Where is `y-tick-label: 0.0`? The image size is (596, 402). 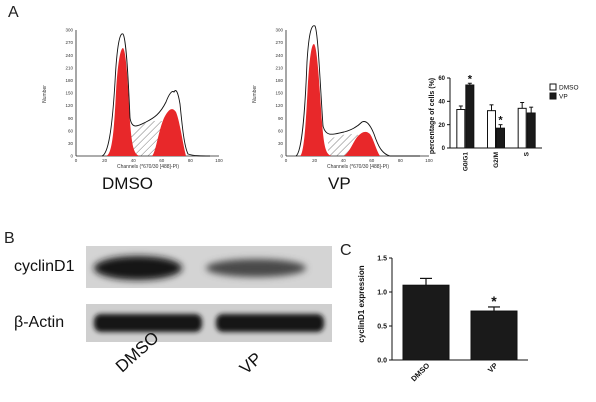 y-tick-label: 0.0 is located at coordinates (382, 361).